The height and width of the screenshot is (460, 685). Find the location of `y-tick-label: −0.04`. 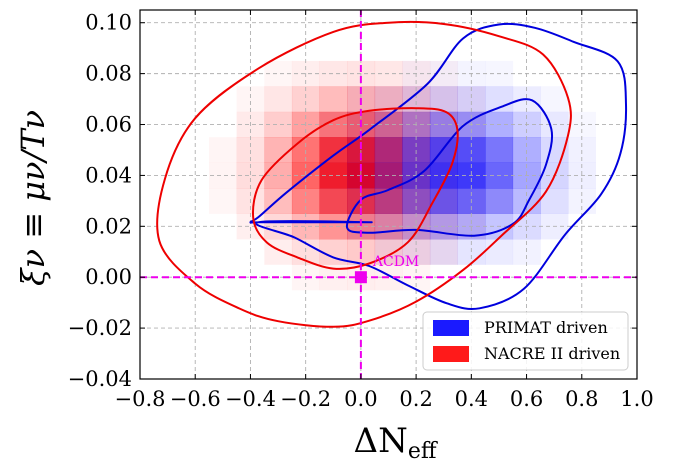

y-tick-label: −0.04 is located at coordinates (100, 379).